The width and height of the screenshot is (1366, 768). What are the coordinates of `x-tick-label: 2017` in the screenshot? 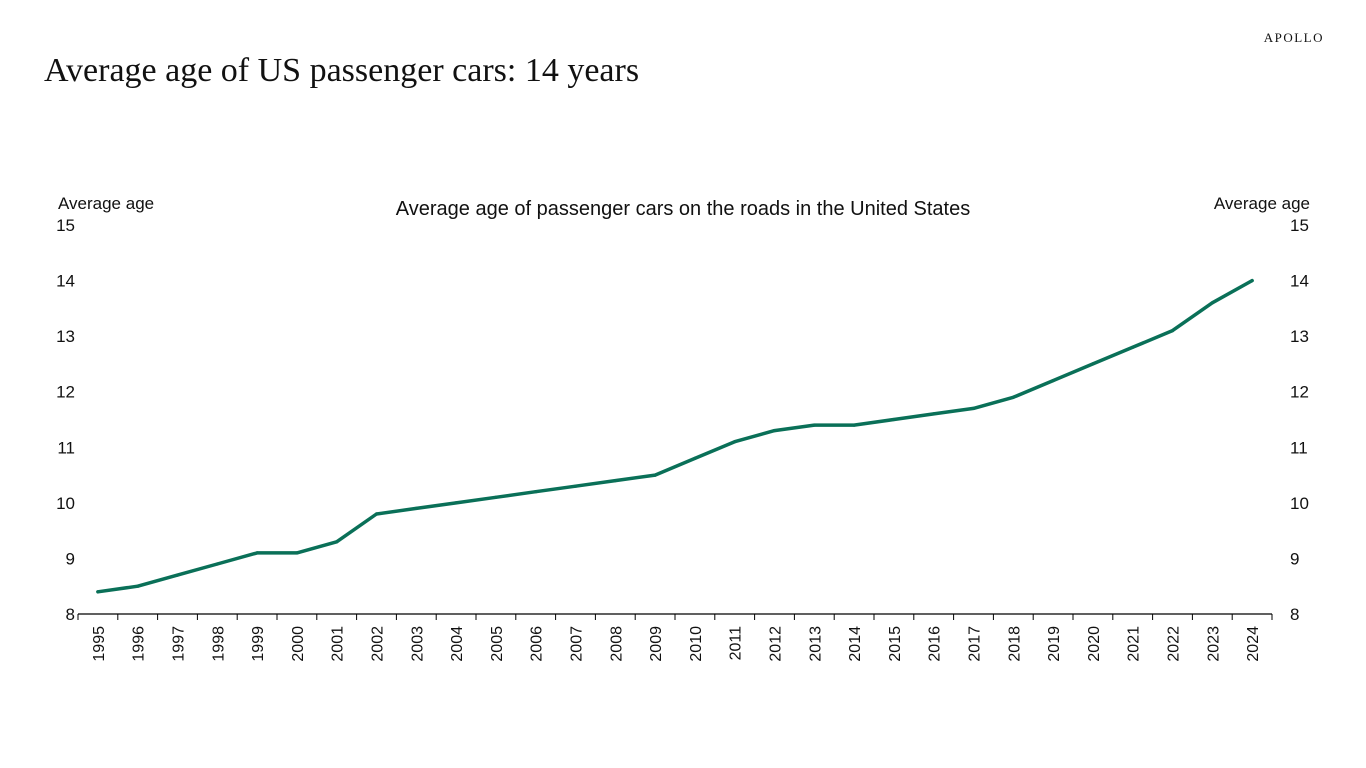 It's located at (975, 644).